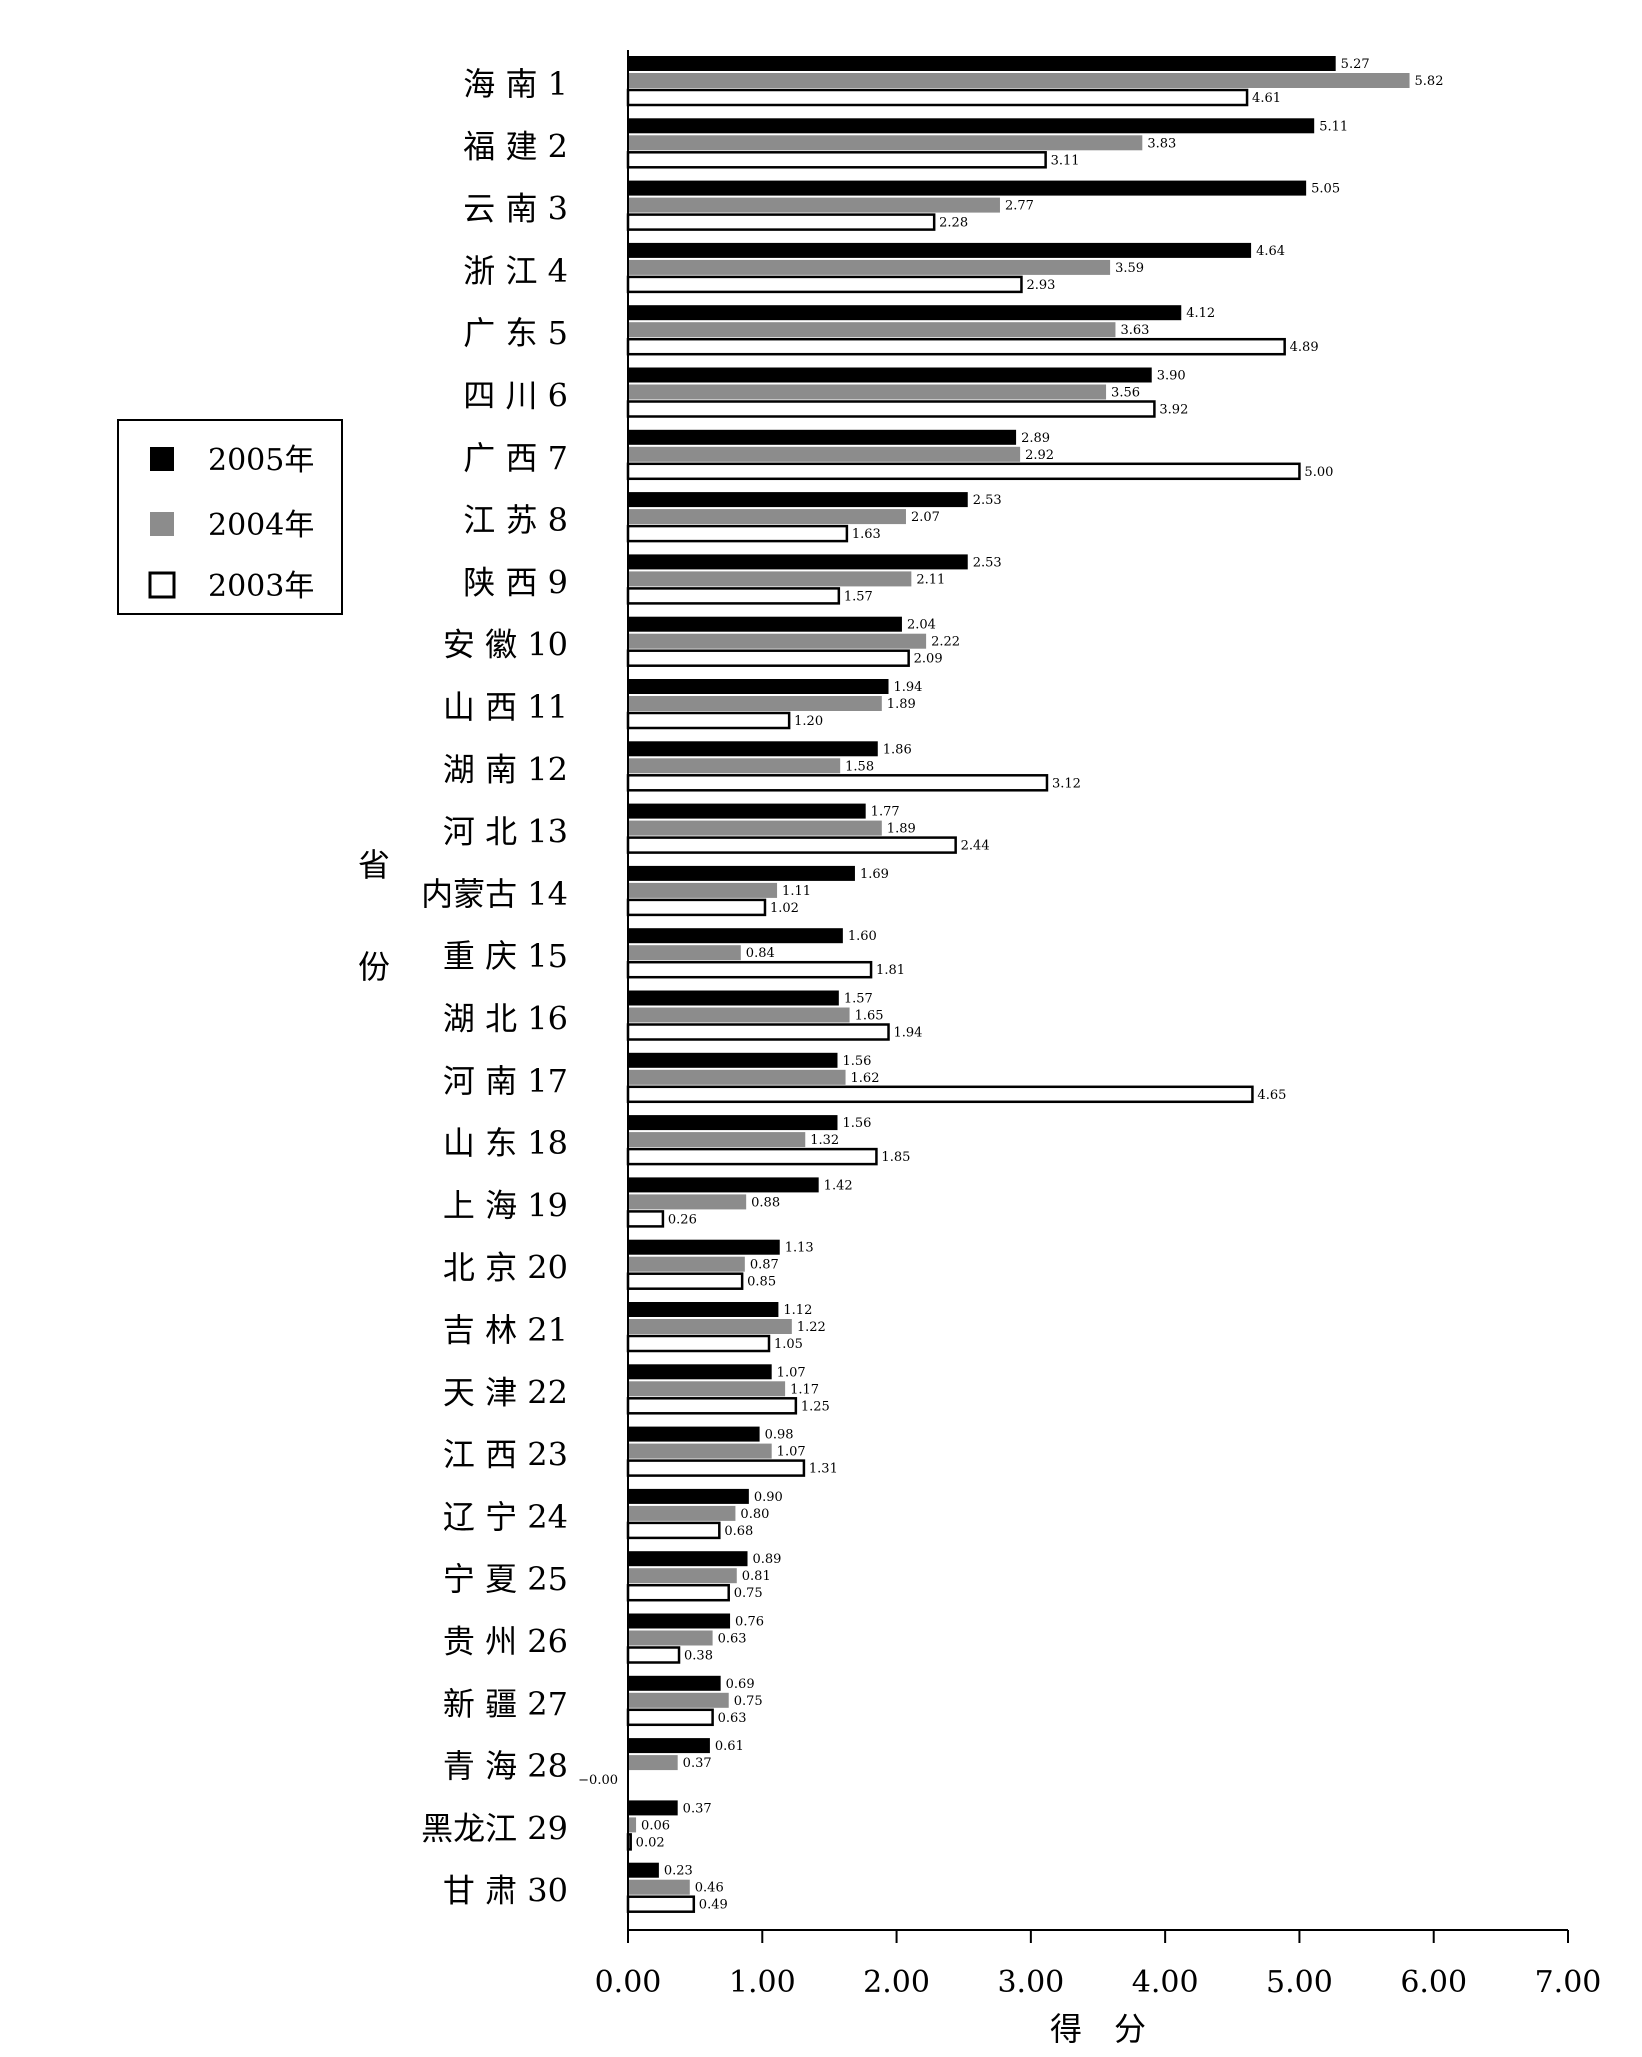 The width and height of the screenshot is (1642, 2057). What do you see at coordinates (953, 223) in the screenshot?
I see `value-label: 2.28` at bounding box center [953, 223].